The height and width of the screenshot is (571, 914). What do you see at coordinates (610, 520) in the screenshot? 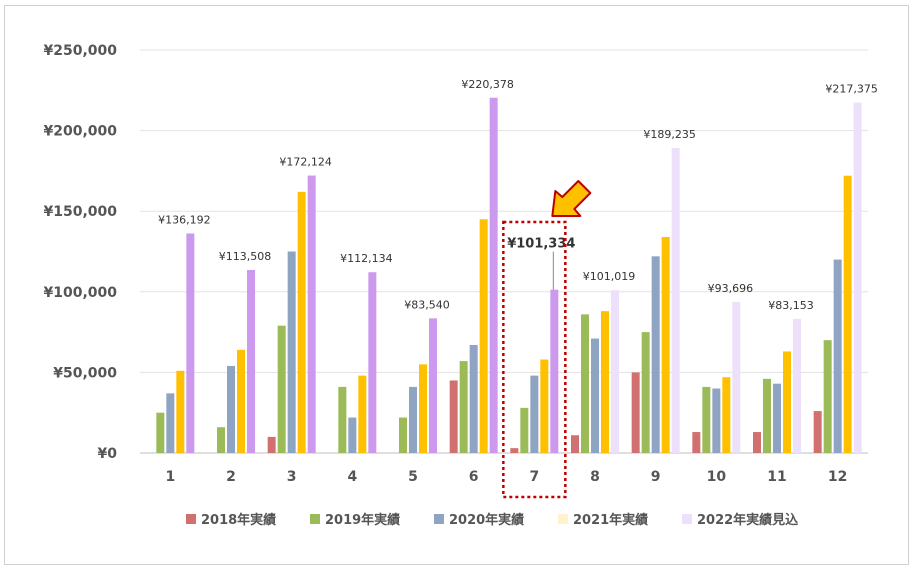
I see `legend-label: 2021年実績` at bounding box center [610, 520].